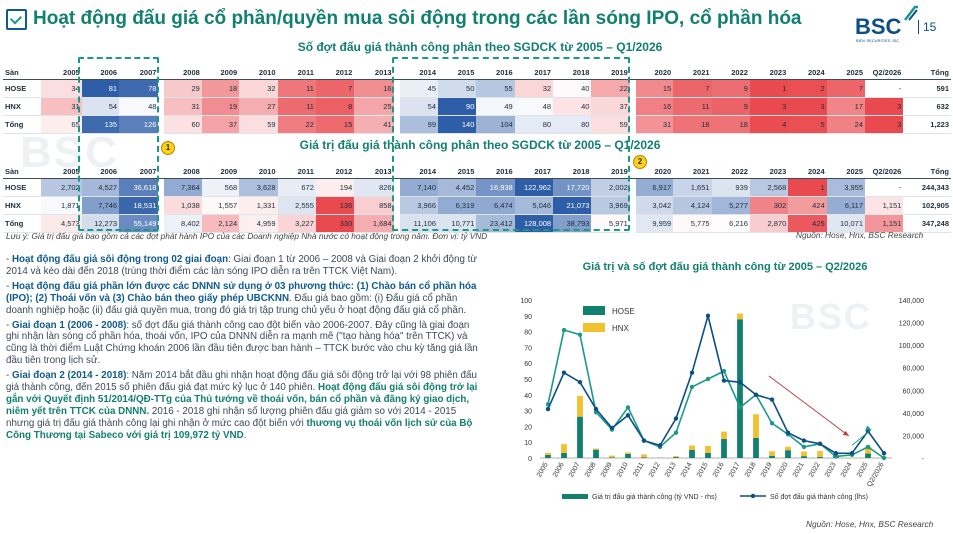  I want to click on value-cell: 10,071, so click(845, 223).